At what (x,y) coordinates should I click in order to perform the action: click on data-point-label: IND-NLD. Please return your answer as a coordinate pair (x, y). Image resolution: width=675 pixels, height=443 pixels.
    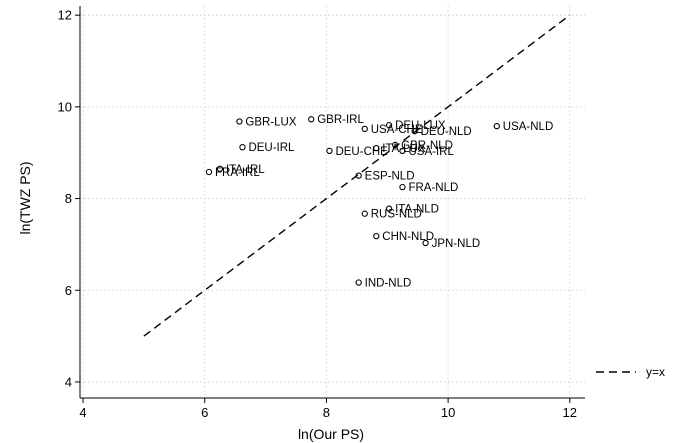
    Looking at the image, I should click on (388, 283).